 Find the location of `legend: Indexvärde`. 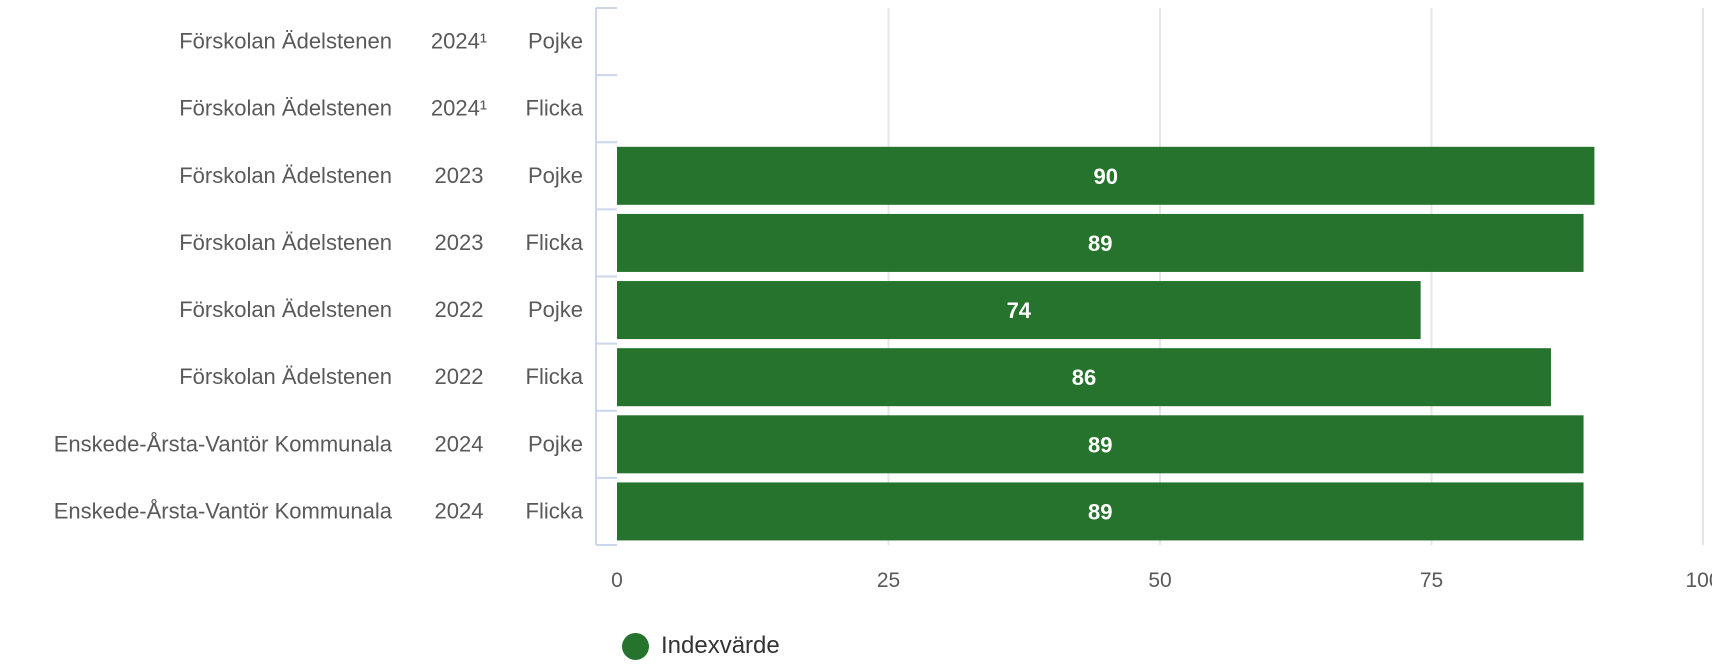

legend: Indexvärde is located at coordinates (701, 646).